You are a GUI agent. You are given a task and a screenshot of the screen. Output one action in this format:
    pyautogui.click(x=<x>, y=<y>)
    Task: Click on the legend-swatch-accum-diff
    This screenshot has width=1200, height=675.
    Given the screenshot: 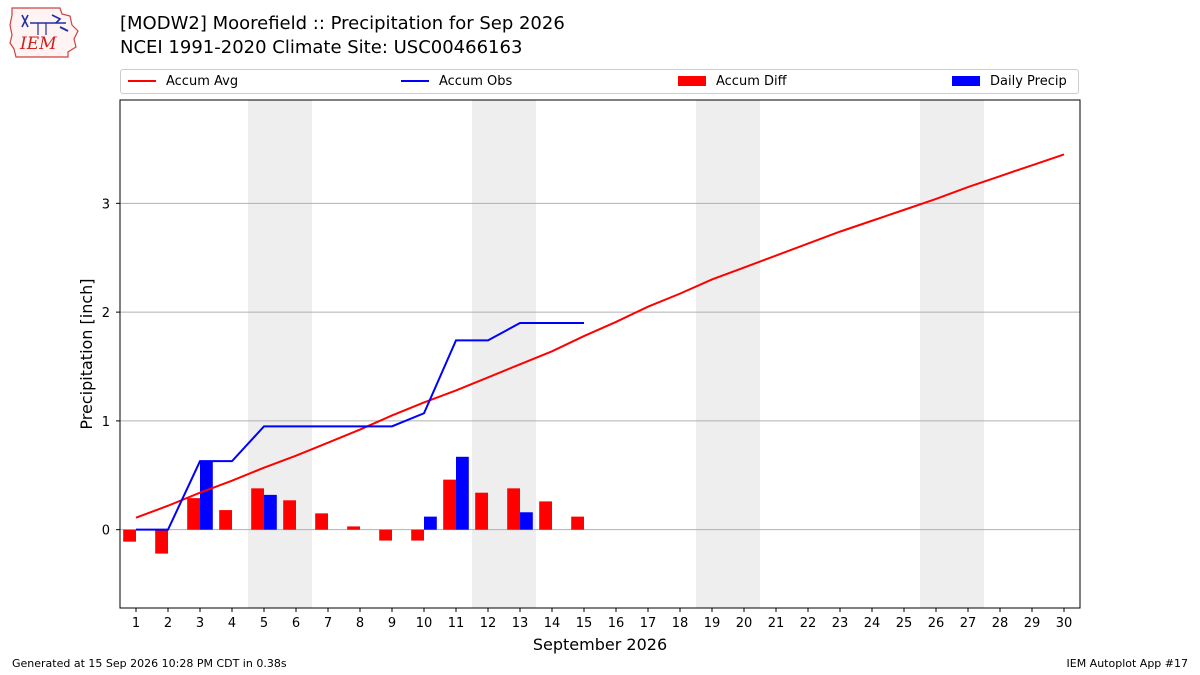 What is the action you would take?
    pyautogui.click(x=692, y=80)
    